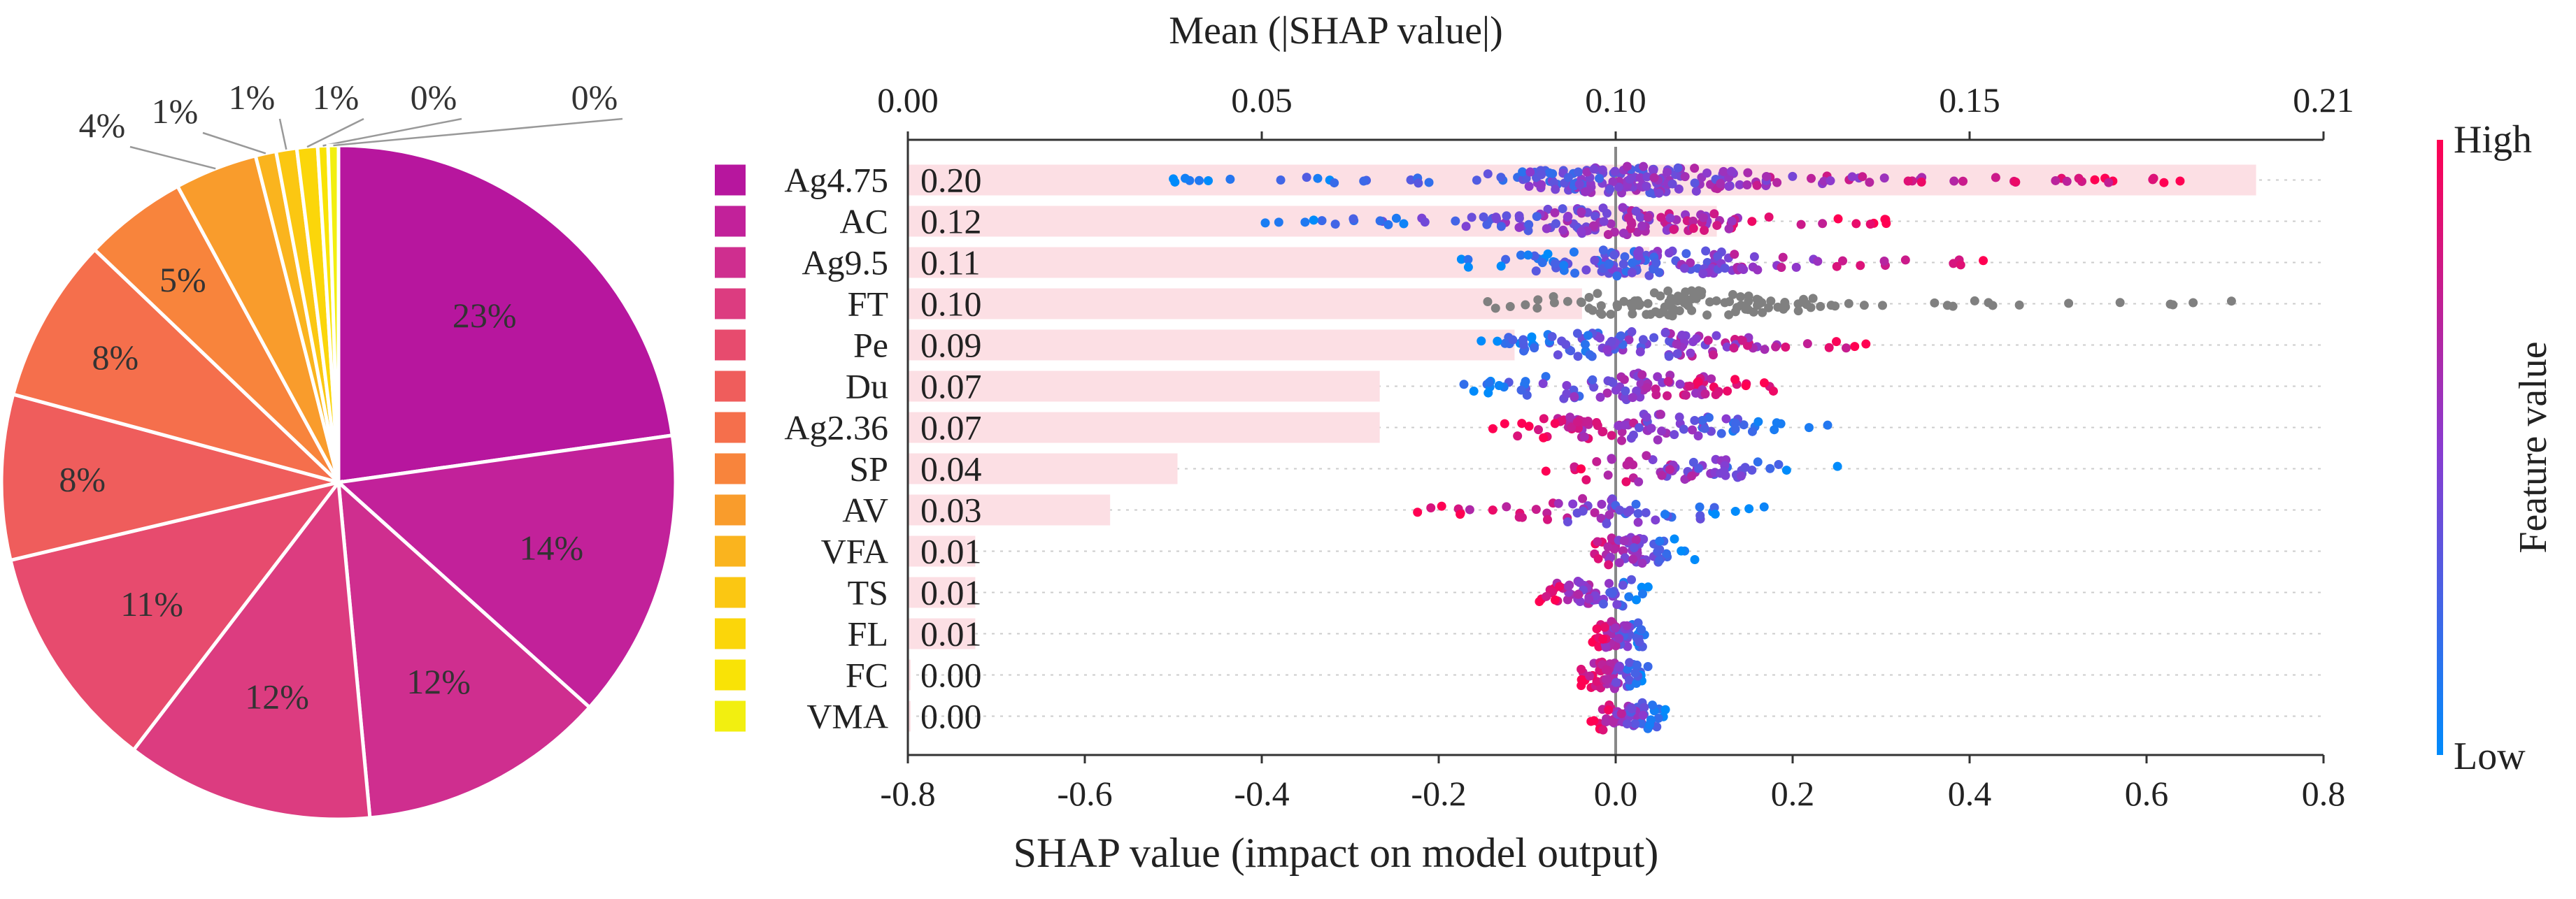 The width and height of the screenshot is (2576, 899). I want to click on pie-leader-line, so click(478, 132).